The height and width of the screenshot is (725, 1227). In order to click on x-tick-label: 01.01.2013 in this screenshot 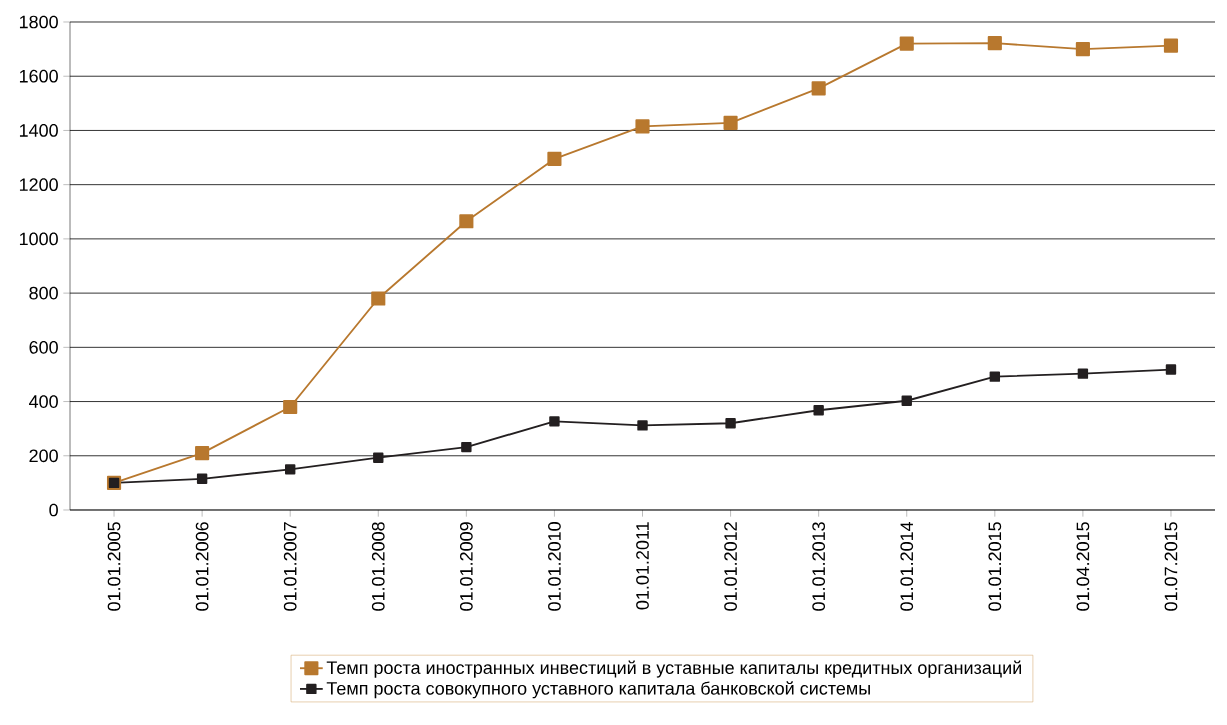, I will do `click(819, 566)`.